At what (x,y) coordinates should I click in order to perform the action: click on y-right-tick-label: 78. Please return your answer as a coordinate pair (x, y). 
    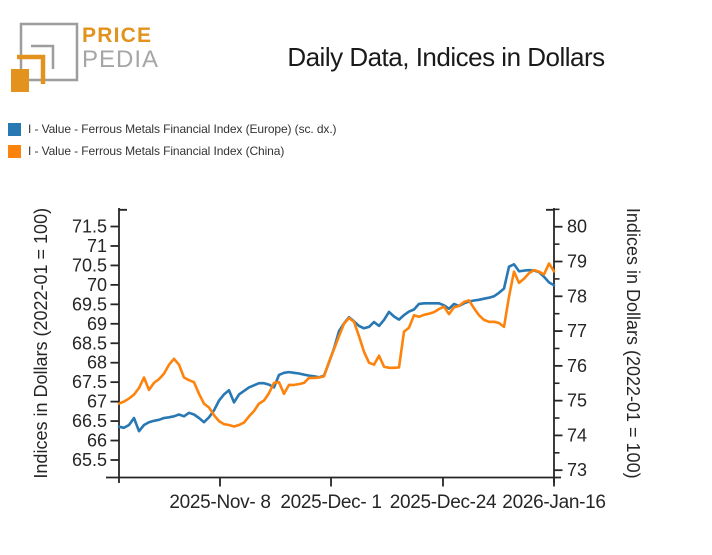
    Looking at the image, I should click on (577, 296).